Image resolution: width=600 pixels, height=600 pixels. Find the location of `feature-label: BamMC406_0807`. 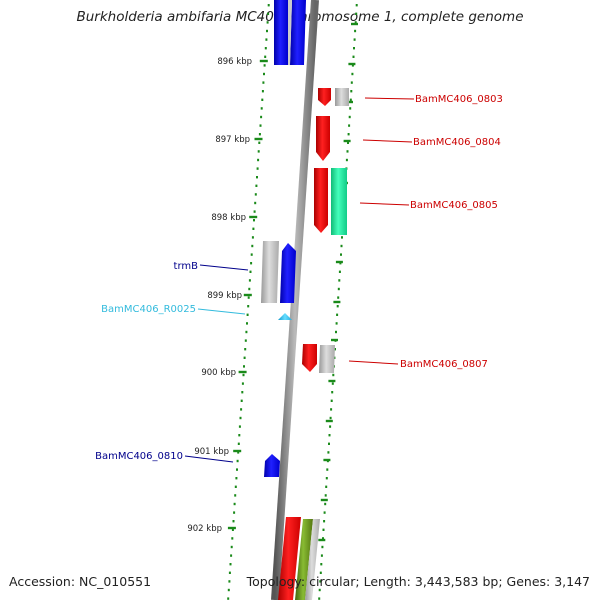

feature-label: BamMC406_0807 is located at coordinates (444, 364).